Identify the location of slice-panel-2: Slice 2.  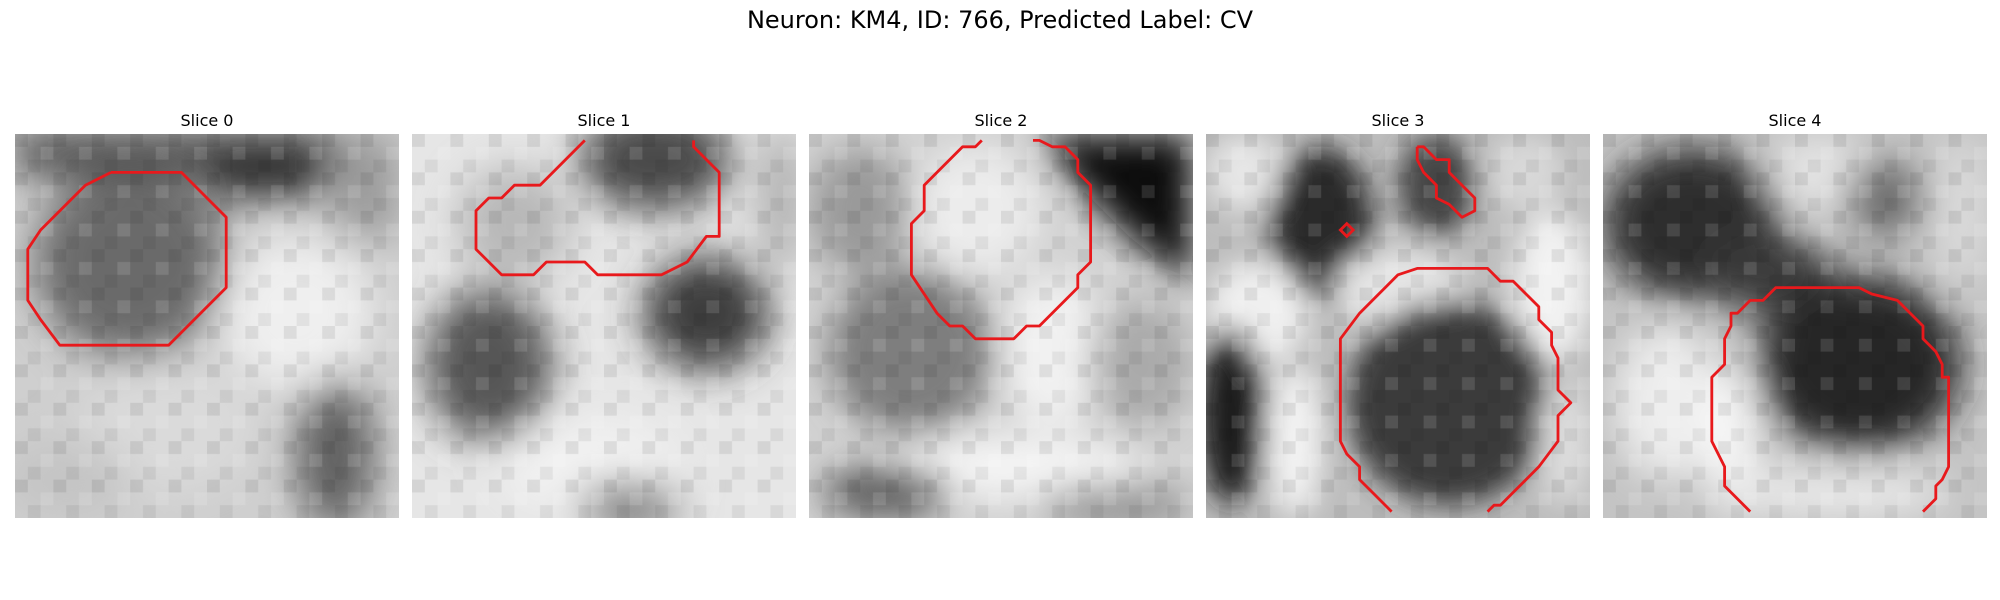
(1001, 313).